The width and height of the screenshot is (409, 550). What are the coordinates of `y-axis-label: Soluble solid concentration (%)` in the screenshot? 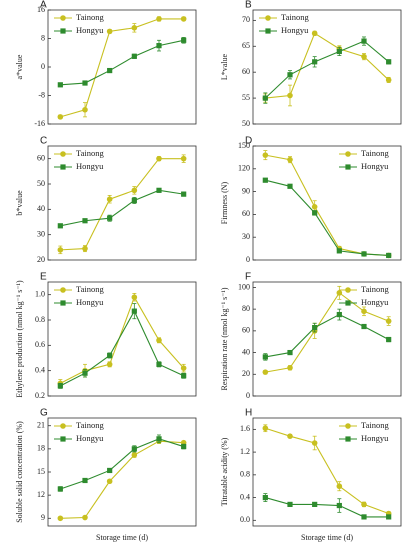 It's located at (19, 472).